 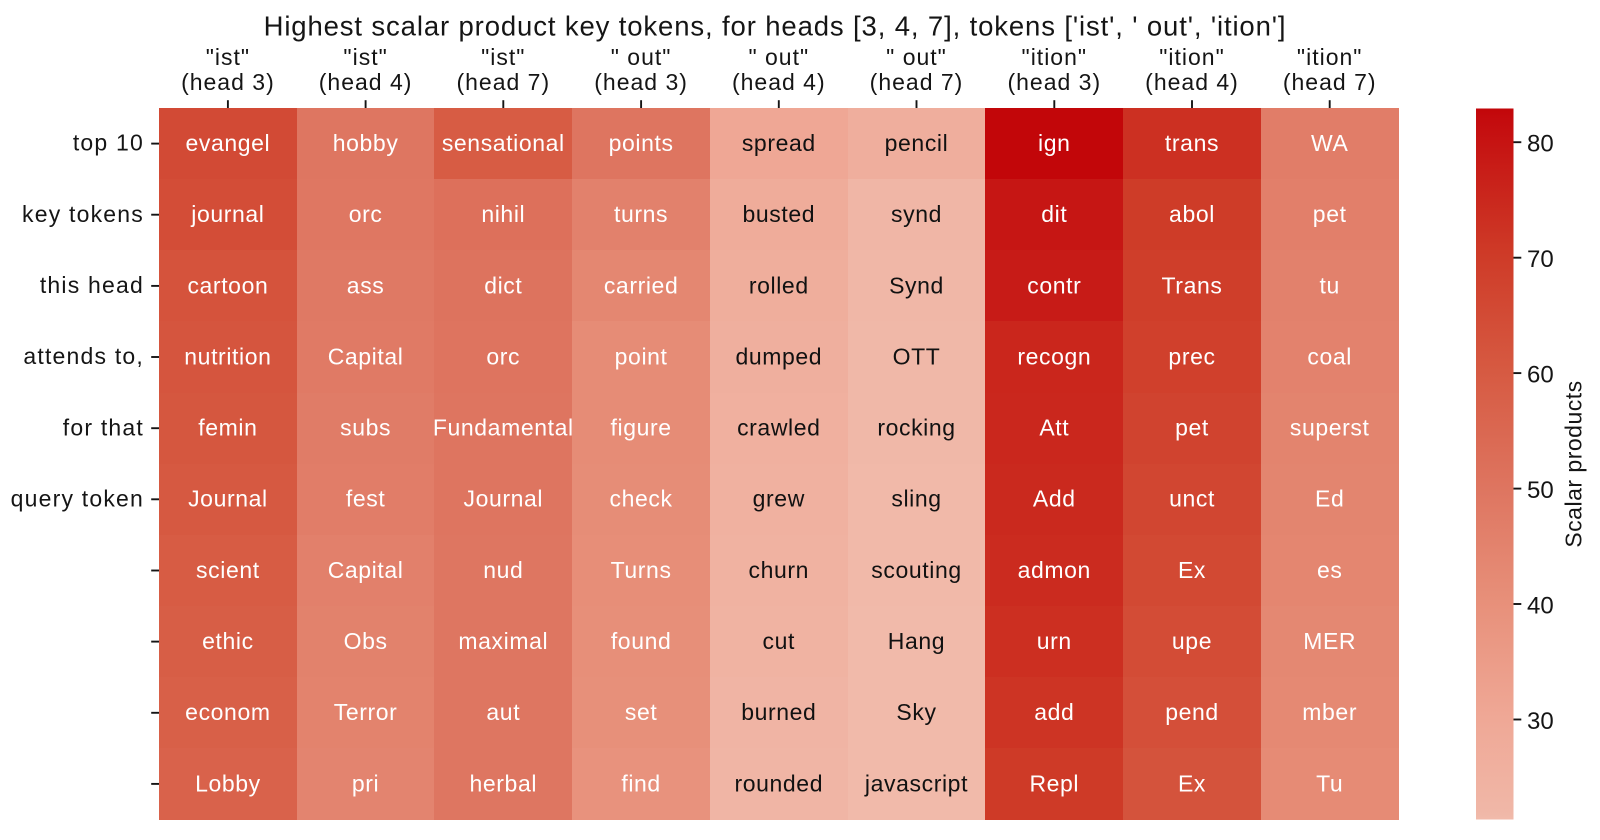 I want to click on svg-text: econom, so click(x=227, y=712).